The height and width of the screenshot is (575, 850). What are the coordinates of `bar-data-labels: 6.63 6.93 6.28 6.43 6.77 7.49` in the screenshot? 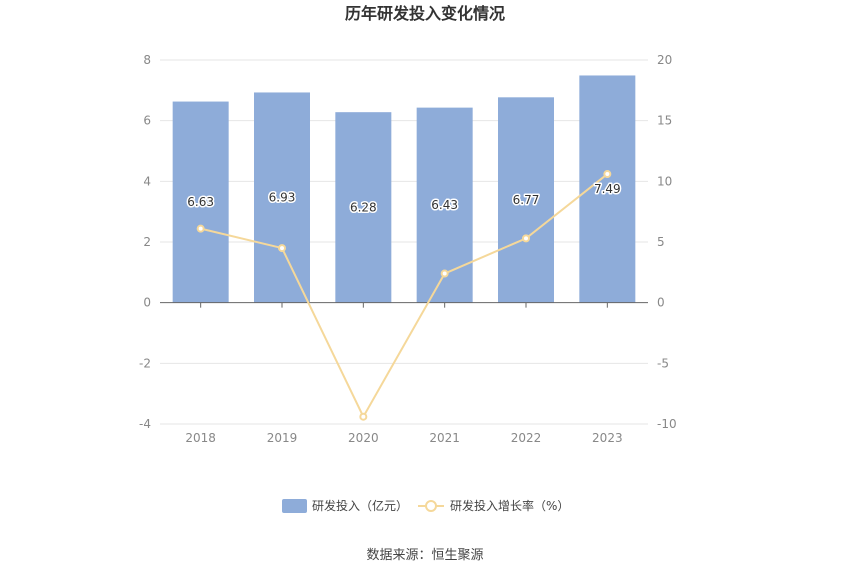 It's located at (404, 198).